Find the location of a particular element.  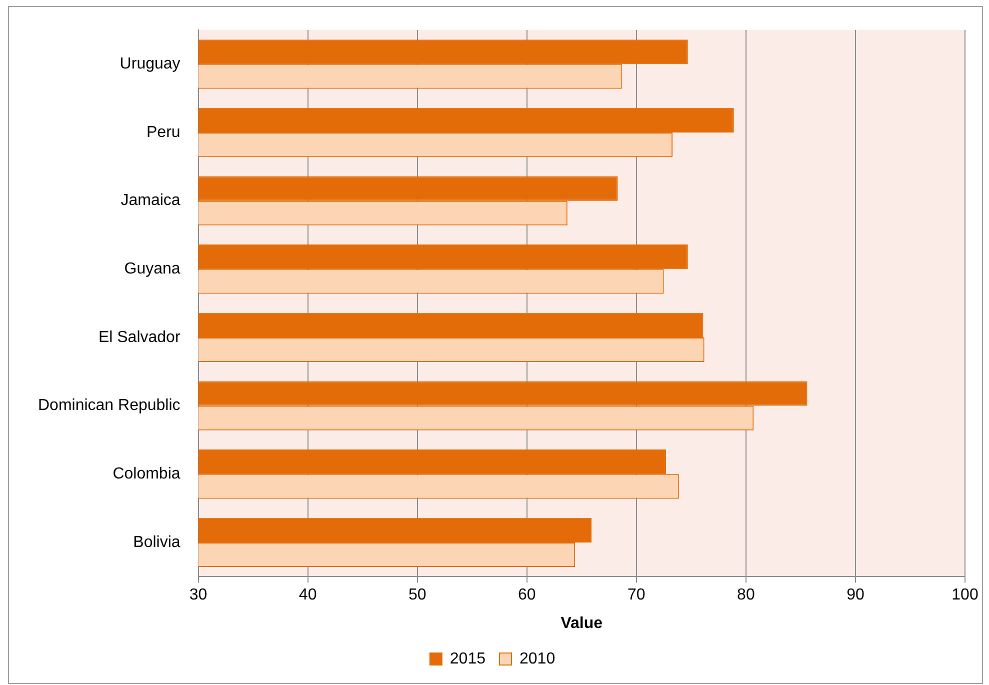

x-axis-title: Value is located at coordinates (581, 623).